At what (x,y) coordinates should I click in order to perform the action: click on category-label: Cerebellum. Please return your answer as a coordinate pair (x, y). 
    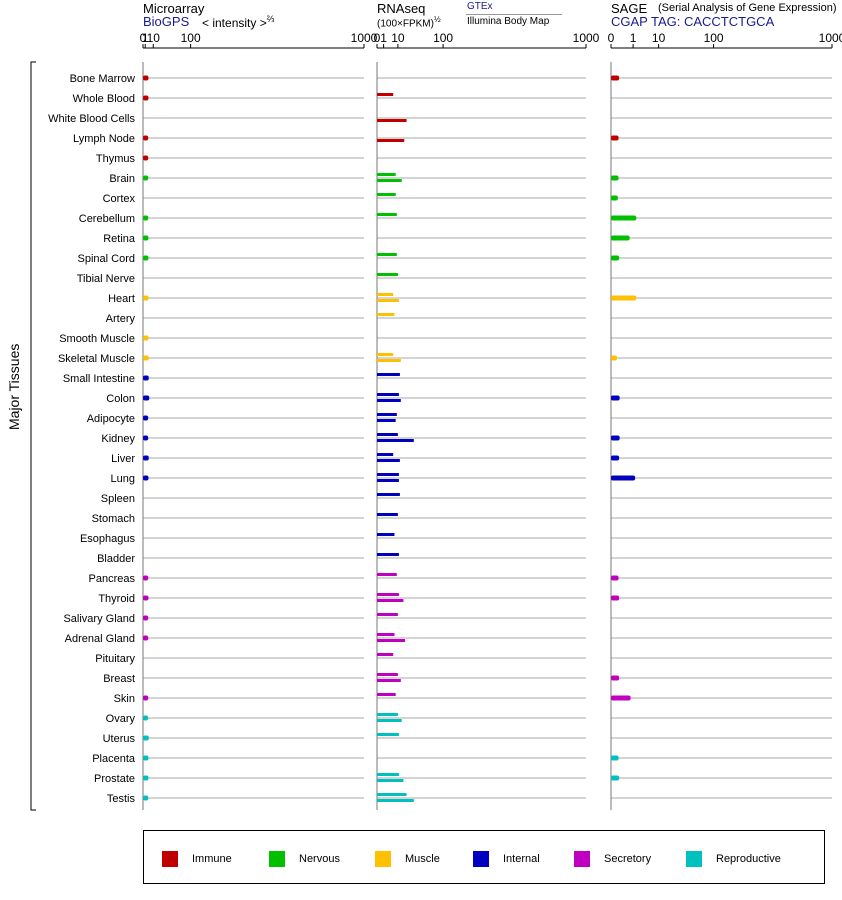
    Looking at the image, I should click on (107, 219).